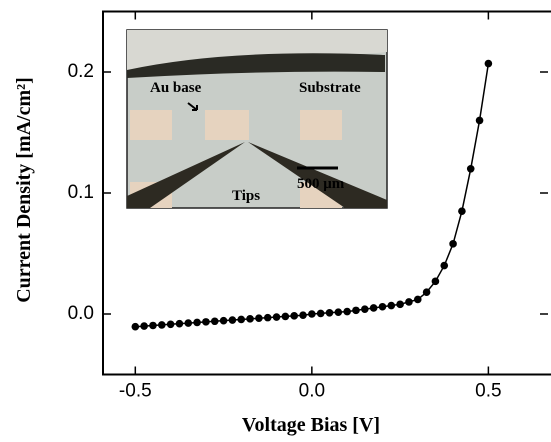 The image size is (551, 442). What do you see at coordinates (135, 391) in the screenshot?
I see `x-tick-label: -0.5` at bounding box center [135, 391].